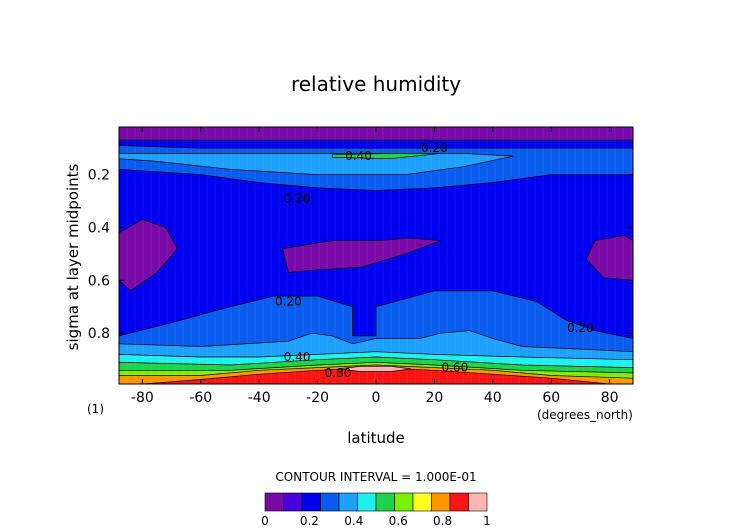 This screenshot has width=752, height=532. I want to click on colorbar: 0 0.2 0.4 0.6 0.8 1, so click(376, 510).